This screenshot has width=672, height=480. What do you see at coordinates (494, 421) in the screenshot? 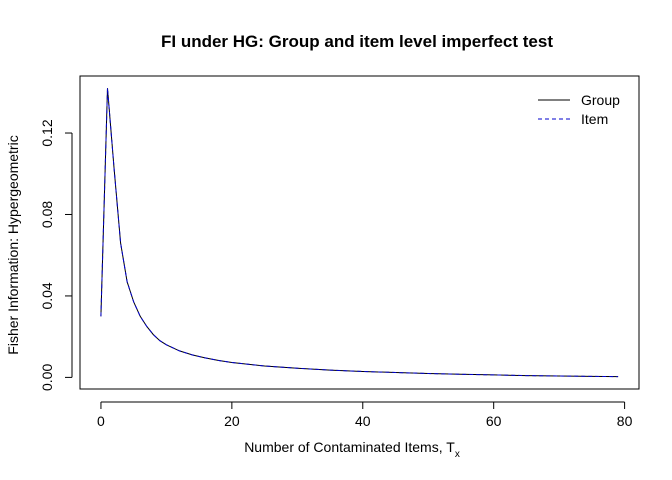
I see `x-tick-label: 60` at bounding box center [494, 421].